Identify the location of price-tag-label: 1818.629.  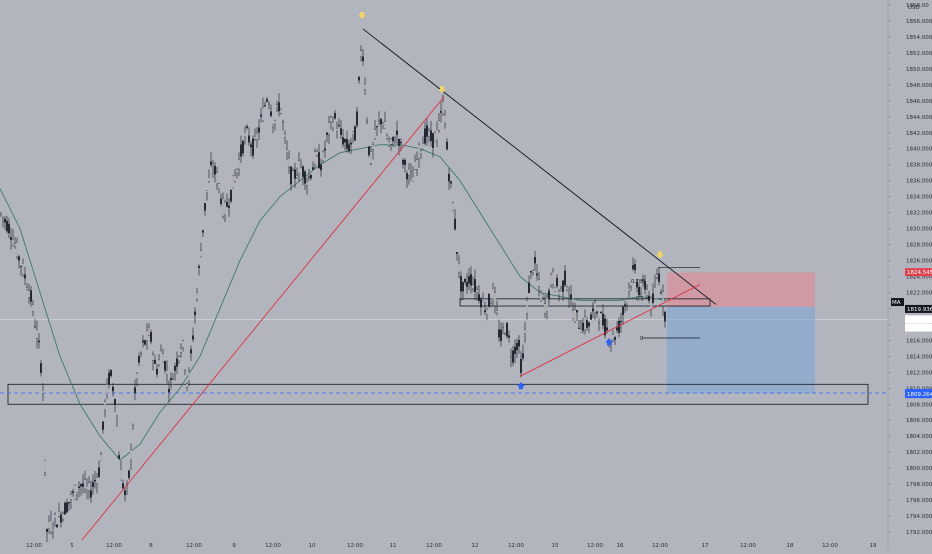
(919, 320).